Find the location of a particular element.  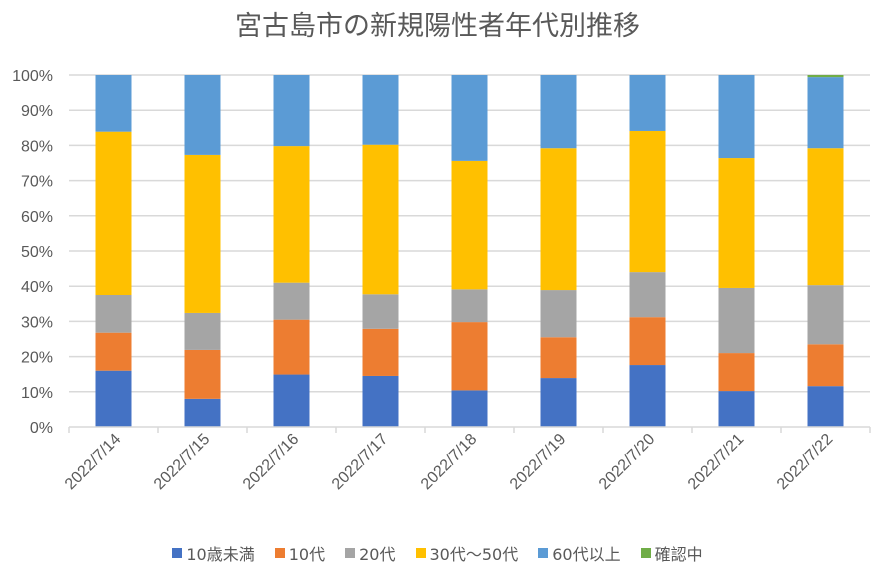

legend-item: 確認中 is located at coordinates (671, 553).